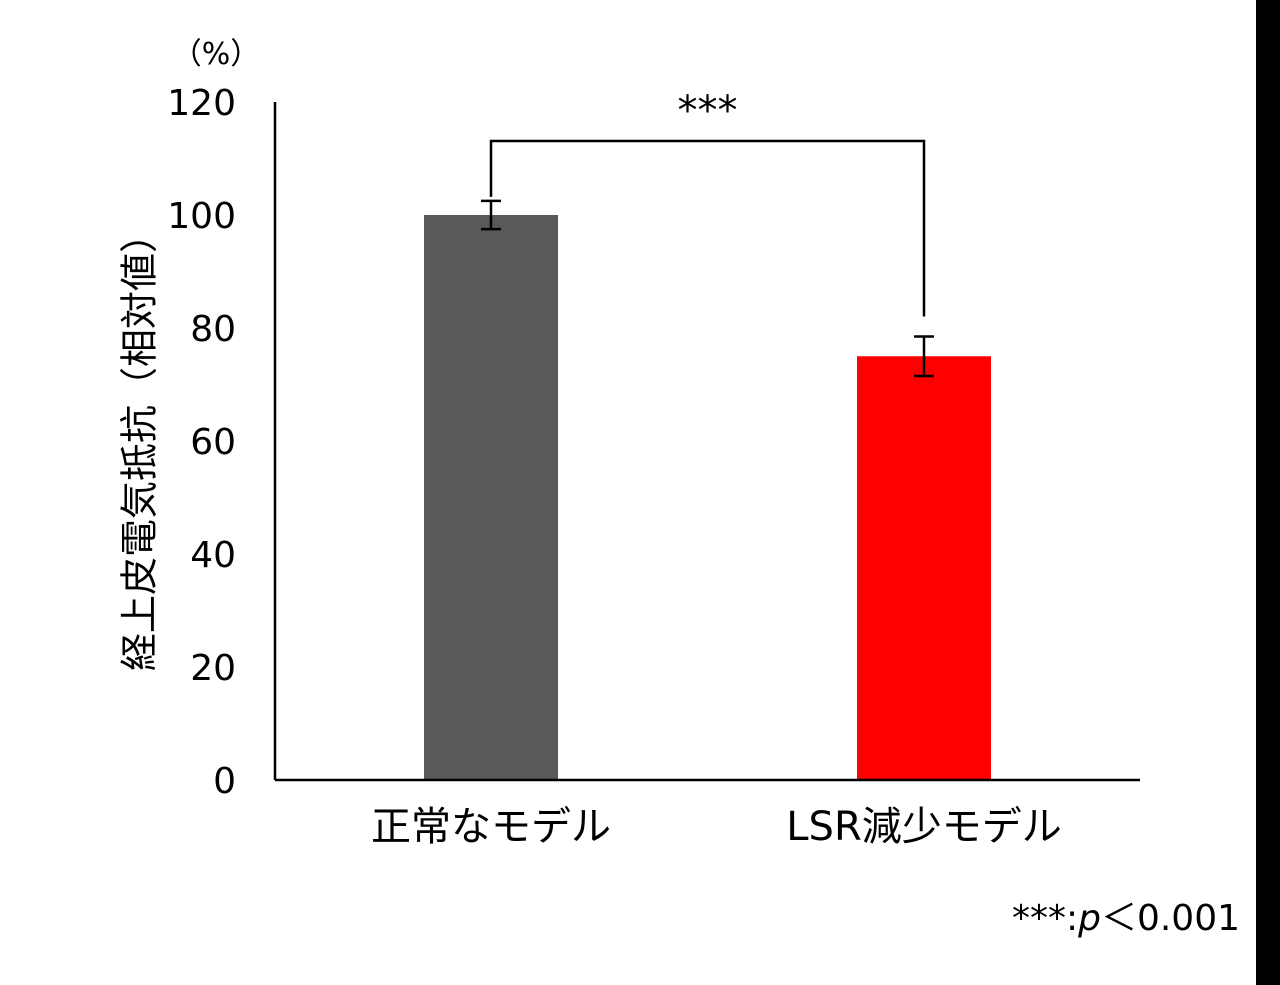 This screenshot has height=985, width=1280. I want to click on y-tick-label: 20, so click(213, 668).